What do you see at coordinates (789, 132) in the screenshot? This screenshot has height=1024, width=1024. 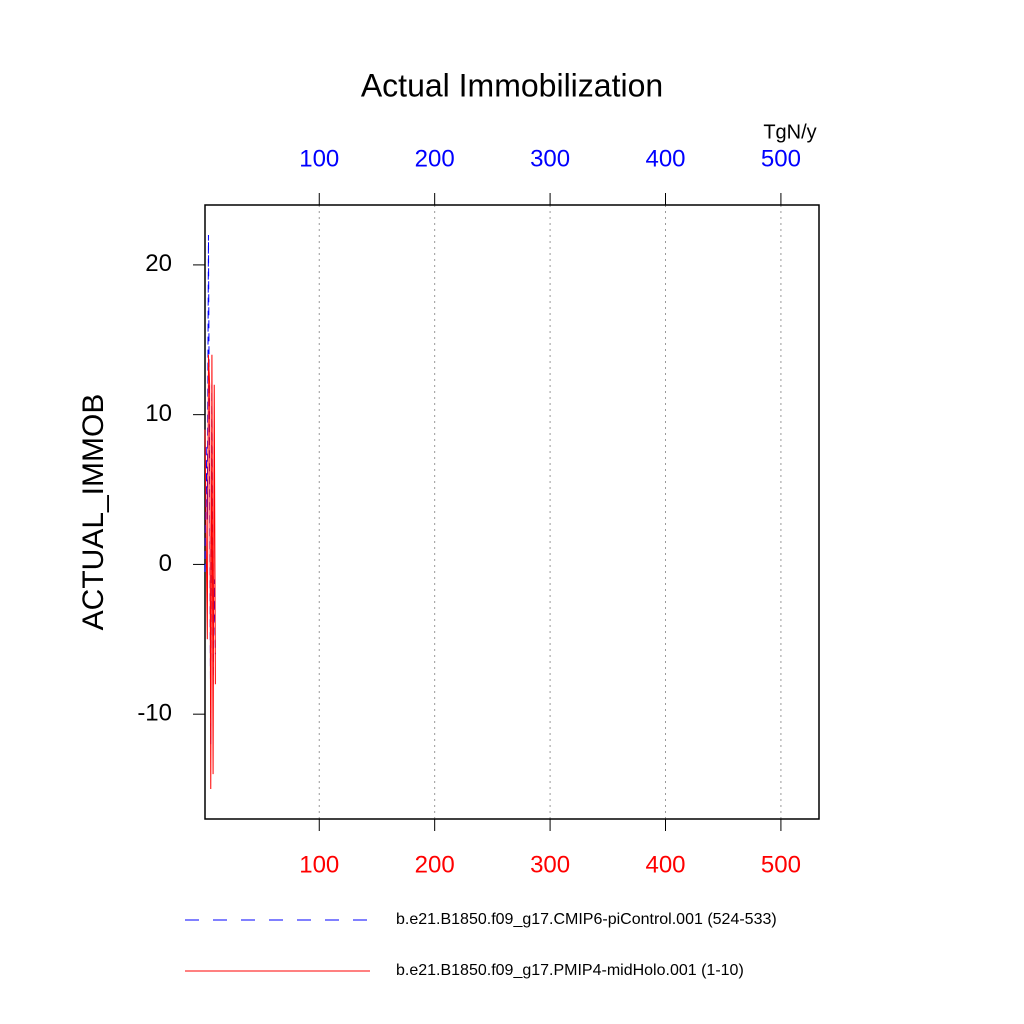 I see `units-label: TgN/y` at bounding box center [789, 132].